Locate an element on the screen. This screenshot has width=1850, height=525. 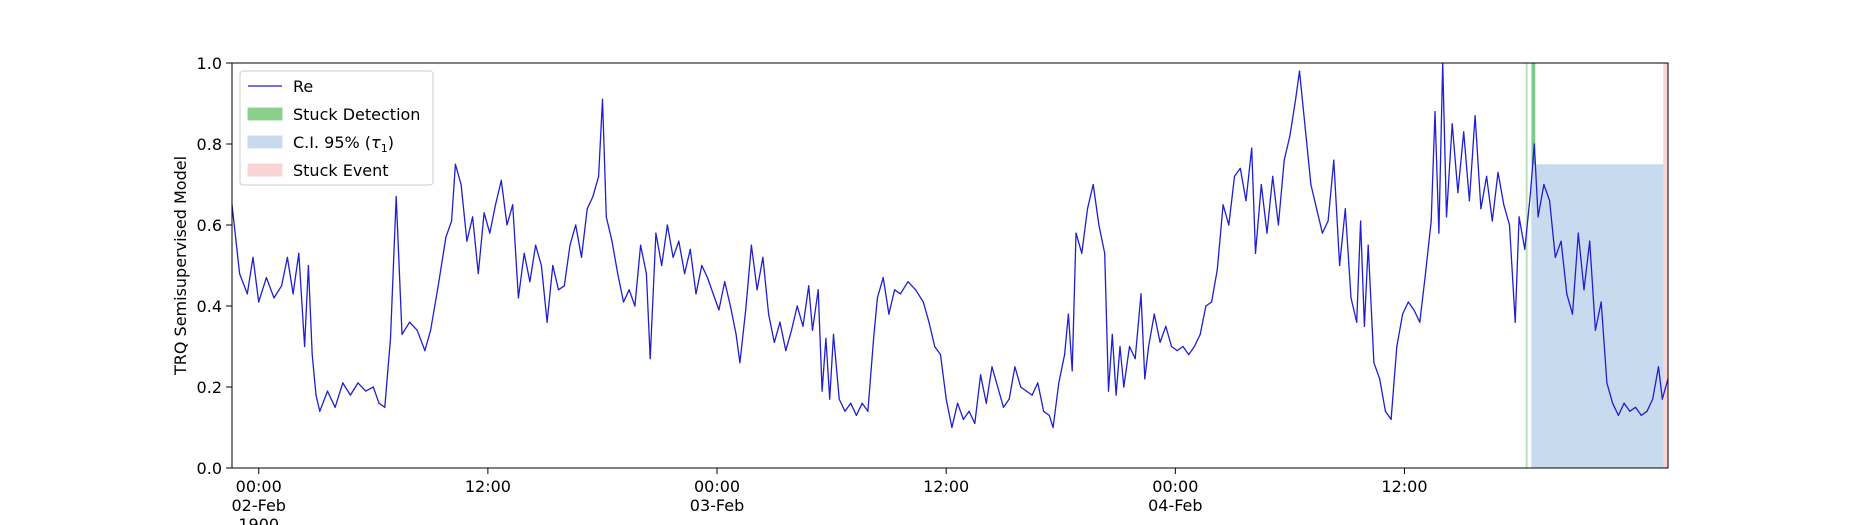
x-tick-label: 12:00 is located at coordinates (1404, 486).